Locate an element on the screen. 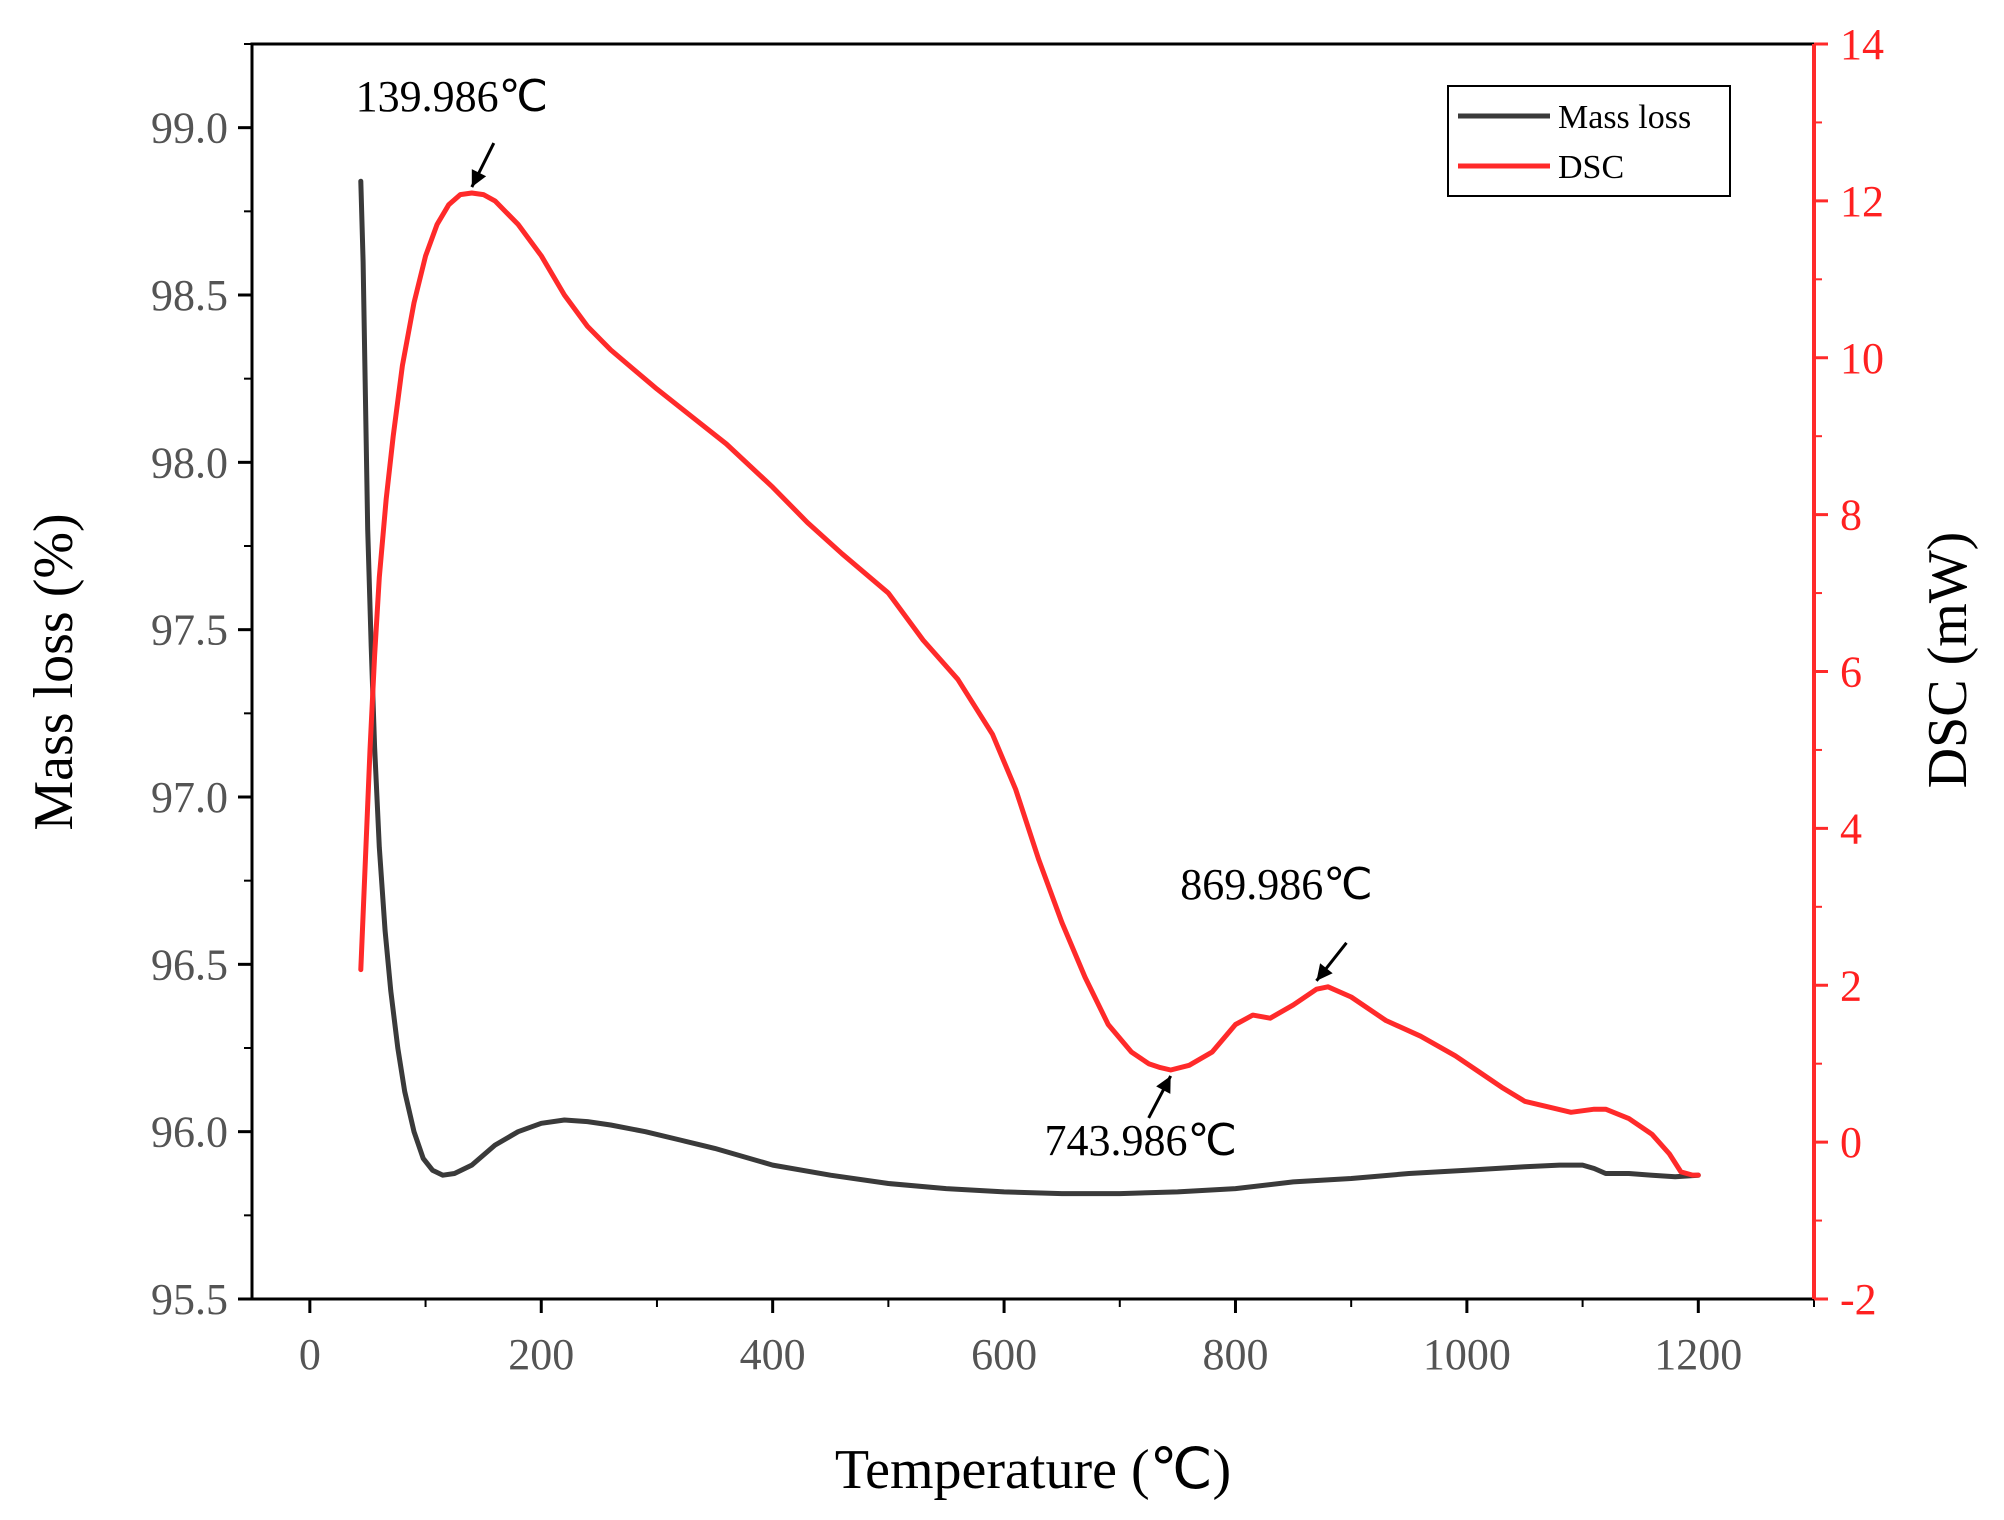 This screenshot has width=2004, height=1520. y-left-tick-label-96.5: 96.5 is located at coordinates (189, 964).